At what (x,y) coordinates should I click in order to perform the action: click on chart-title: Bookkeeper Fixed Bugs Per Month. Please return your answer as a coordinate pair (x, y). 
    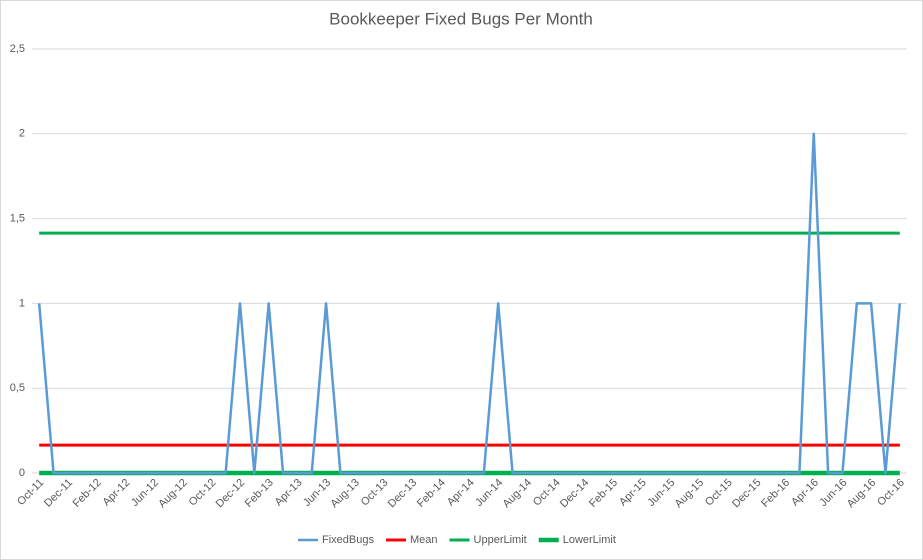
    Looking at the image, I should click on (461, 18).